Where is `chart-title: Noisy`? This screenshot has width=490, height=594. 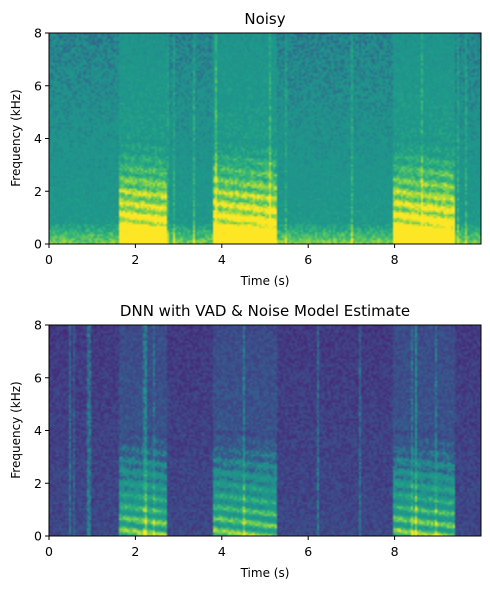
chart-title: Noisy is located at coordinates (264, 19).